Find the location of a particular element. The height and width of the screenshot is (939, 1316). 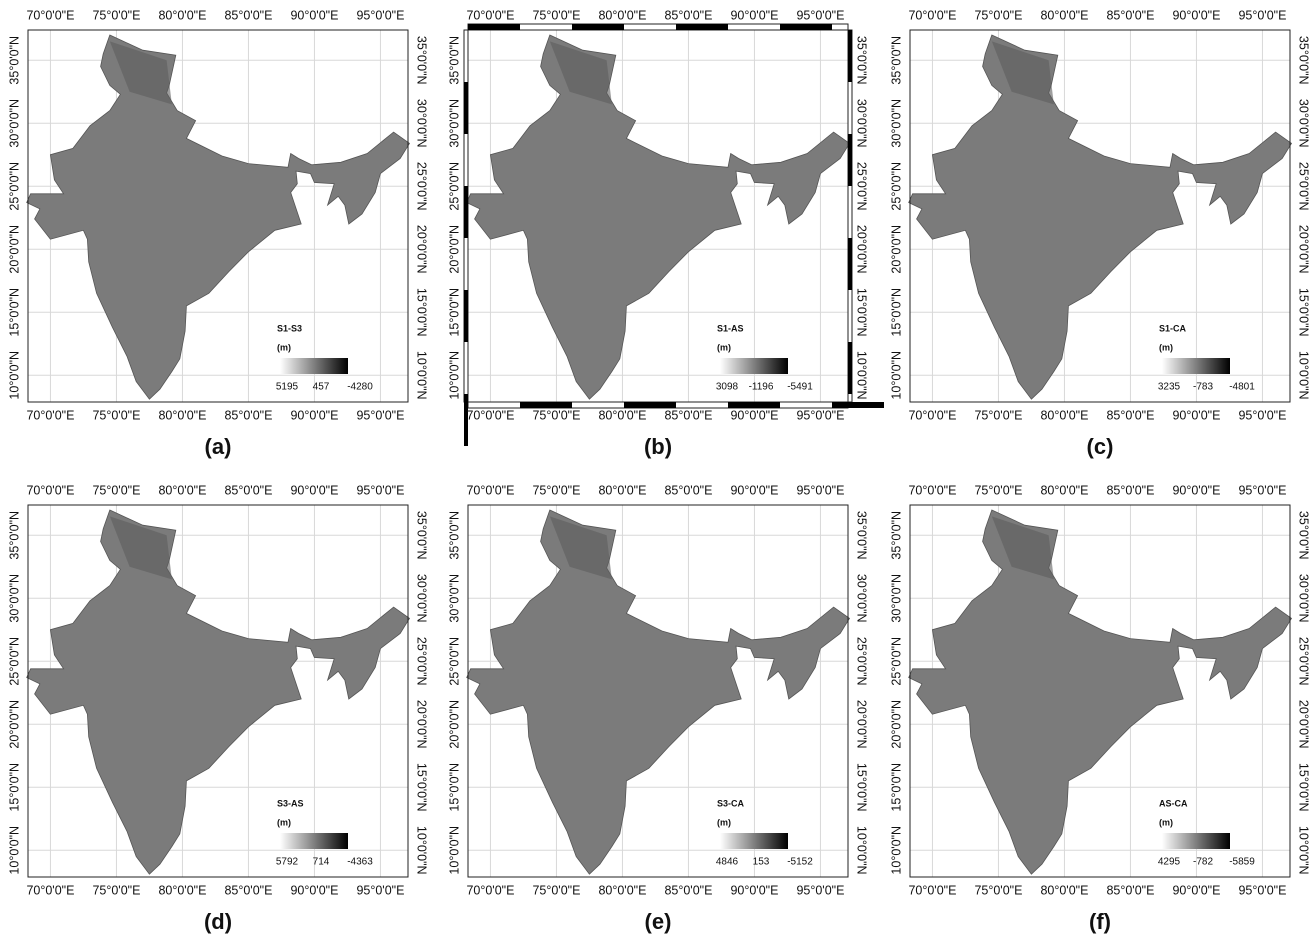

legend-value: 457 is located at coordinates (321, 387).